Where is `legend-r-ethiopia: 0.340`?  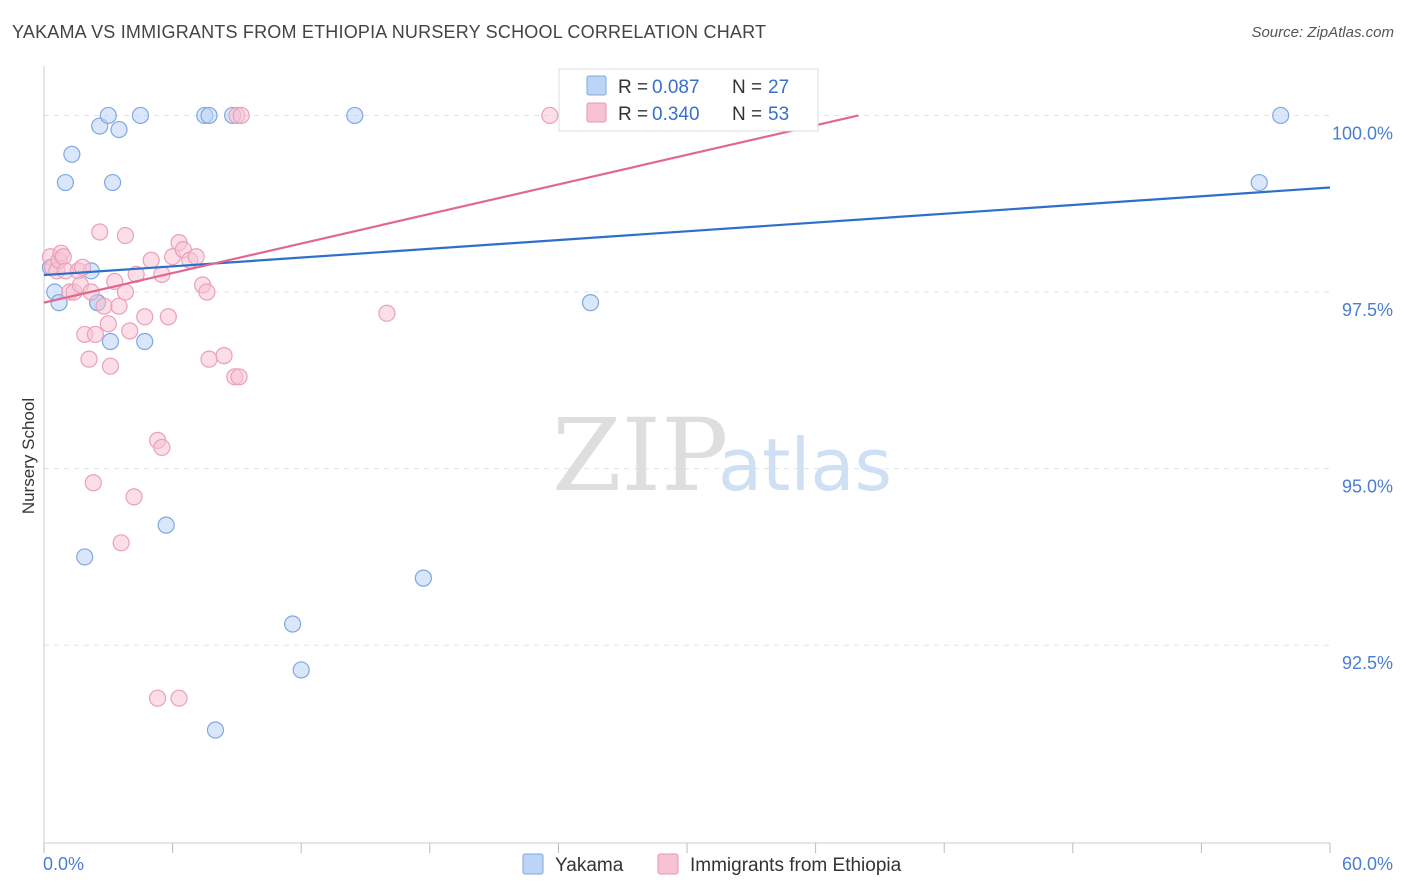
legend-r-ethiopia: 0.340 is located at coordinates (676, 114).